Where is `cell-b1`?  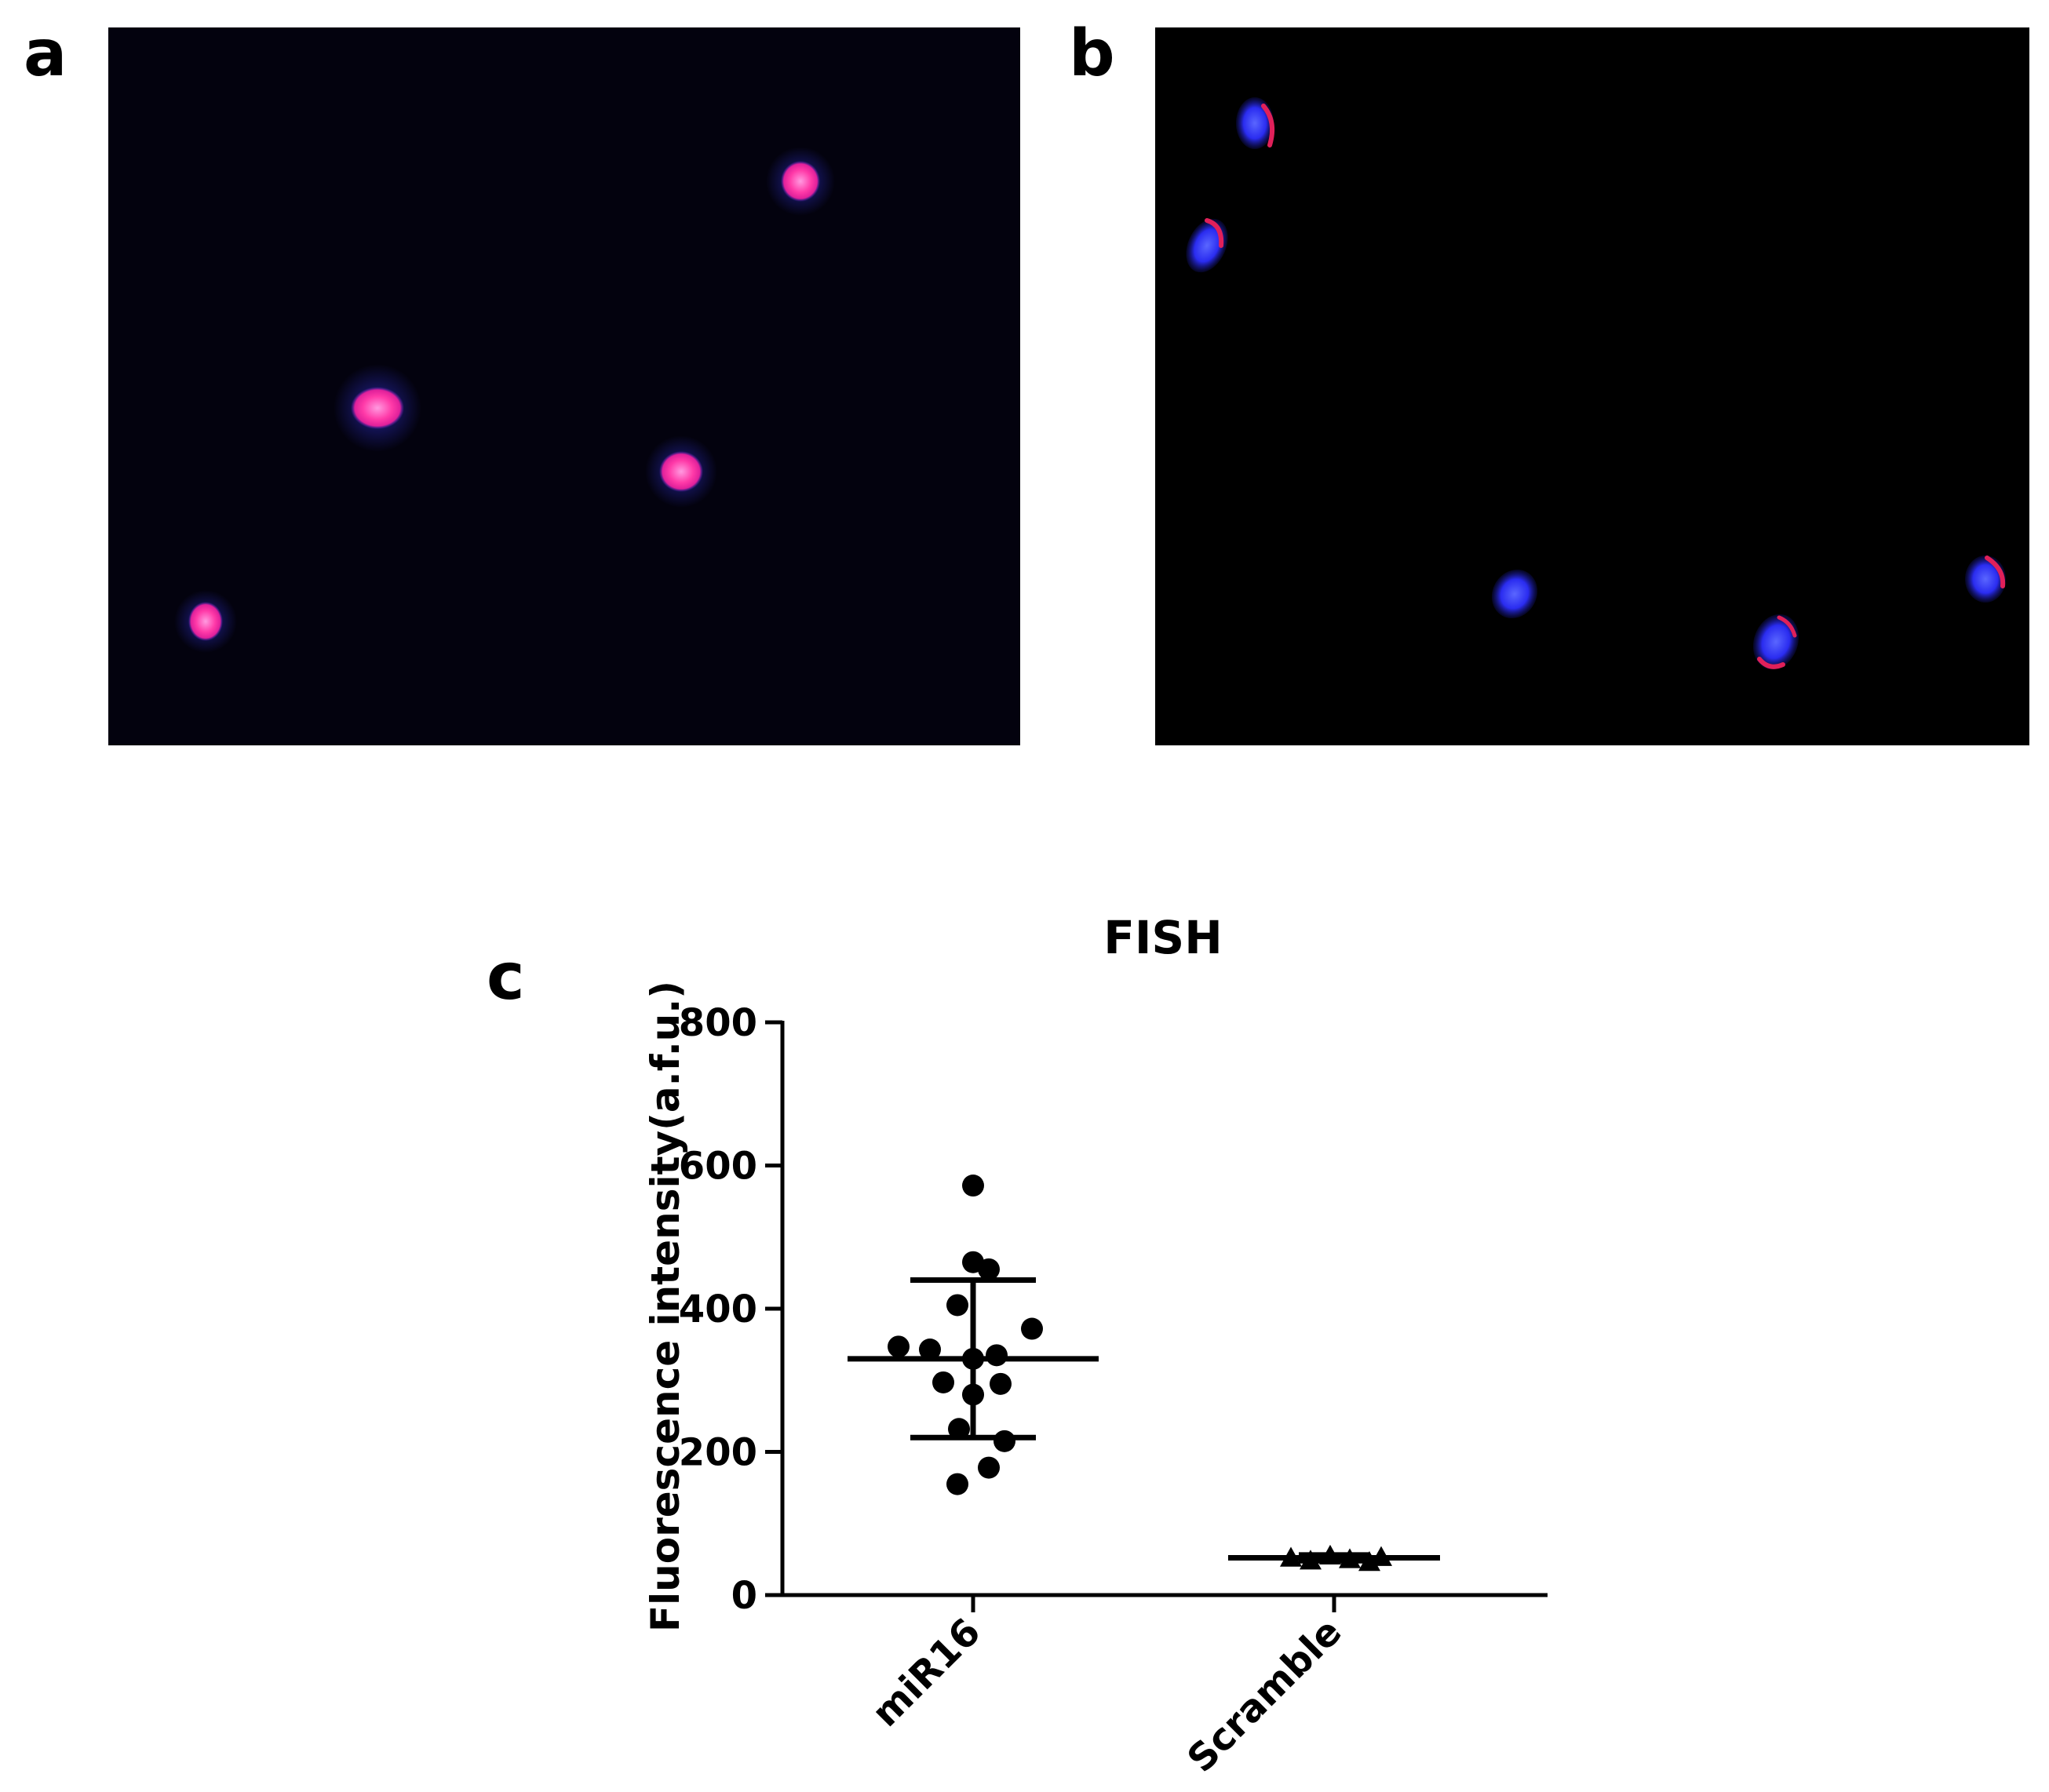
cell-b1 is located at coordinates (1255, 123).